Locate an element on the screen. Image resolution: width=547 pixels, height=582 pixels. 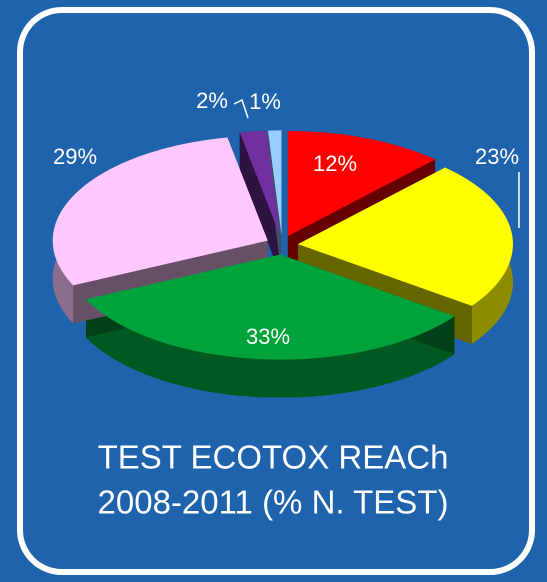
data-label: 33% is located at coordinates (268, 336).